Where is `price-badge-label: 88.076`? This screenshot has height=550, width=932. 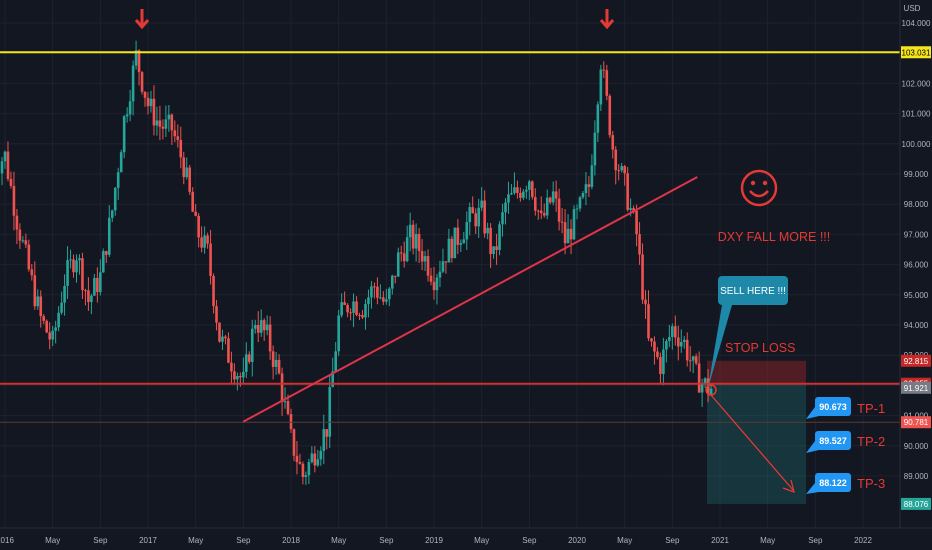
price-badge-label: 88.076 is located at coordinates (916, 504).